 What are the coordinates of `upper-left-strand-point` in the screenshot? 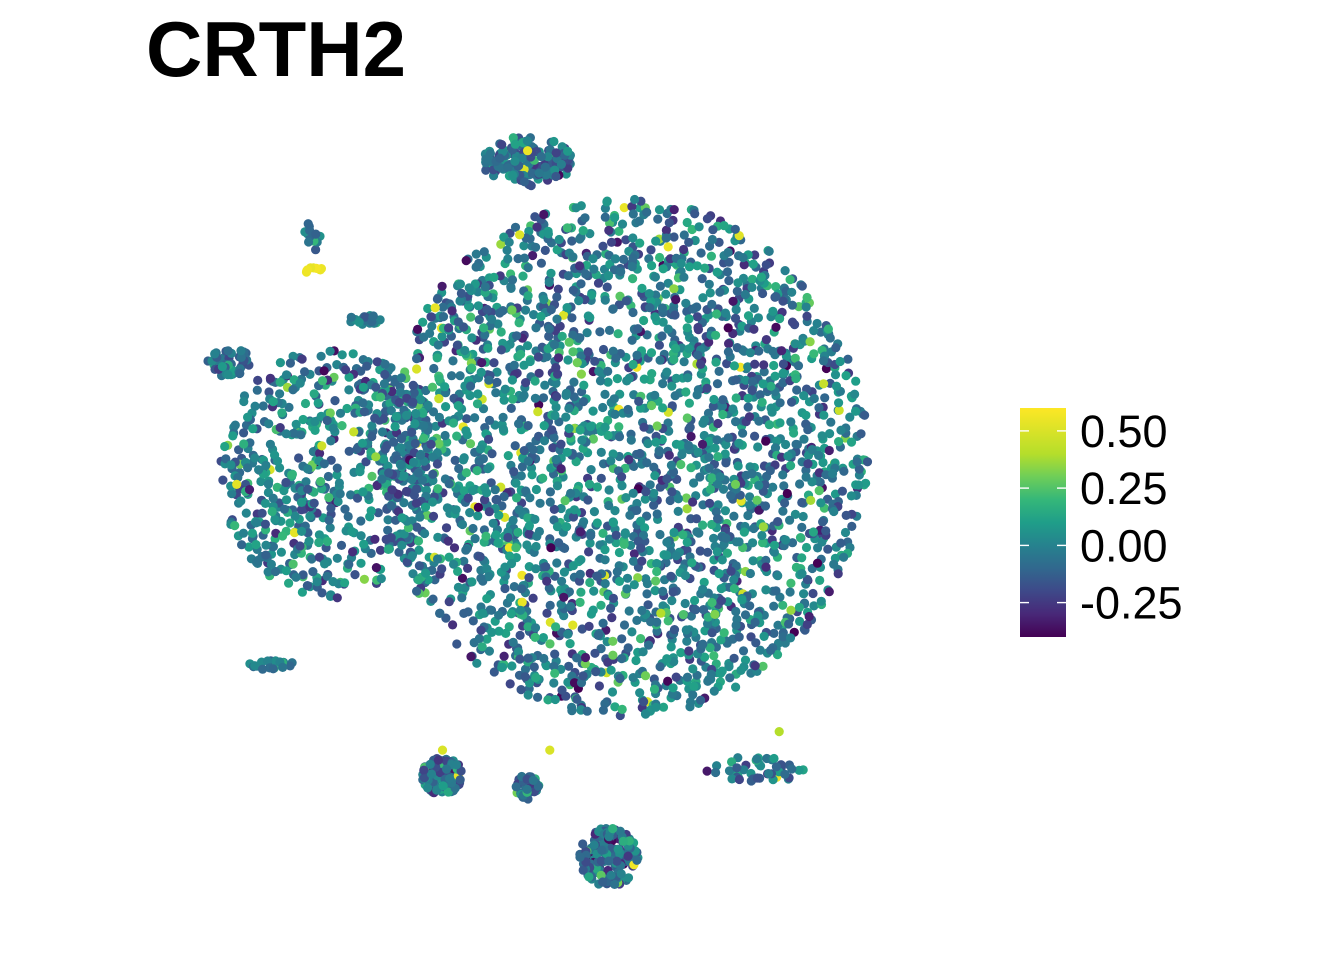 It's located at (308, 224).